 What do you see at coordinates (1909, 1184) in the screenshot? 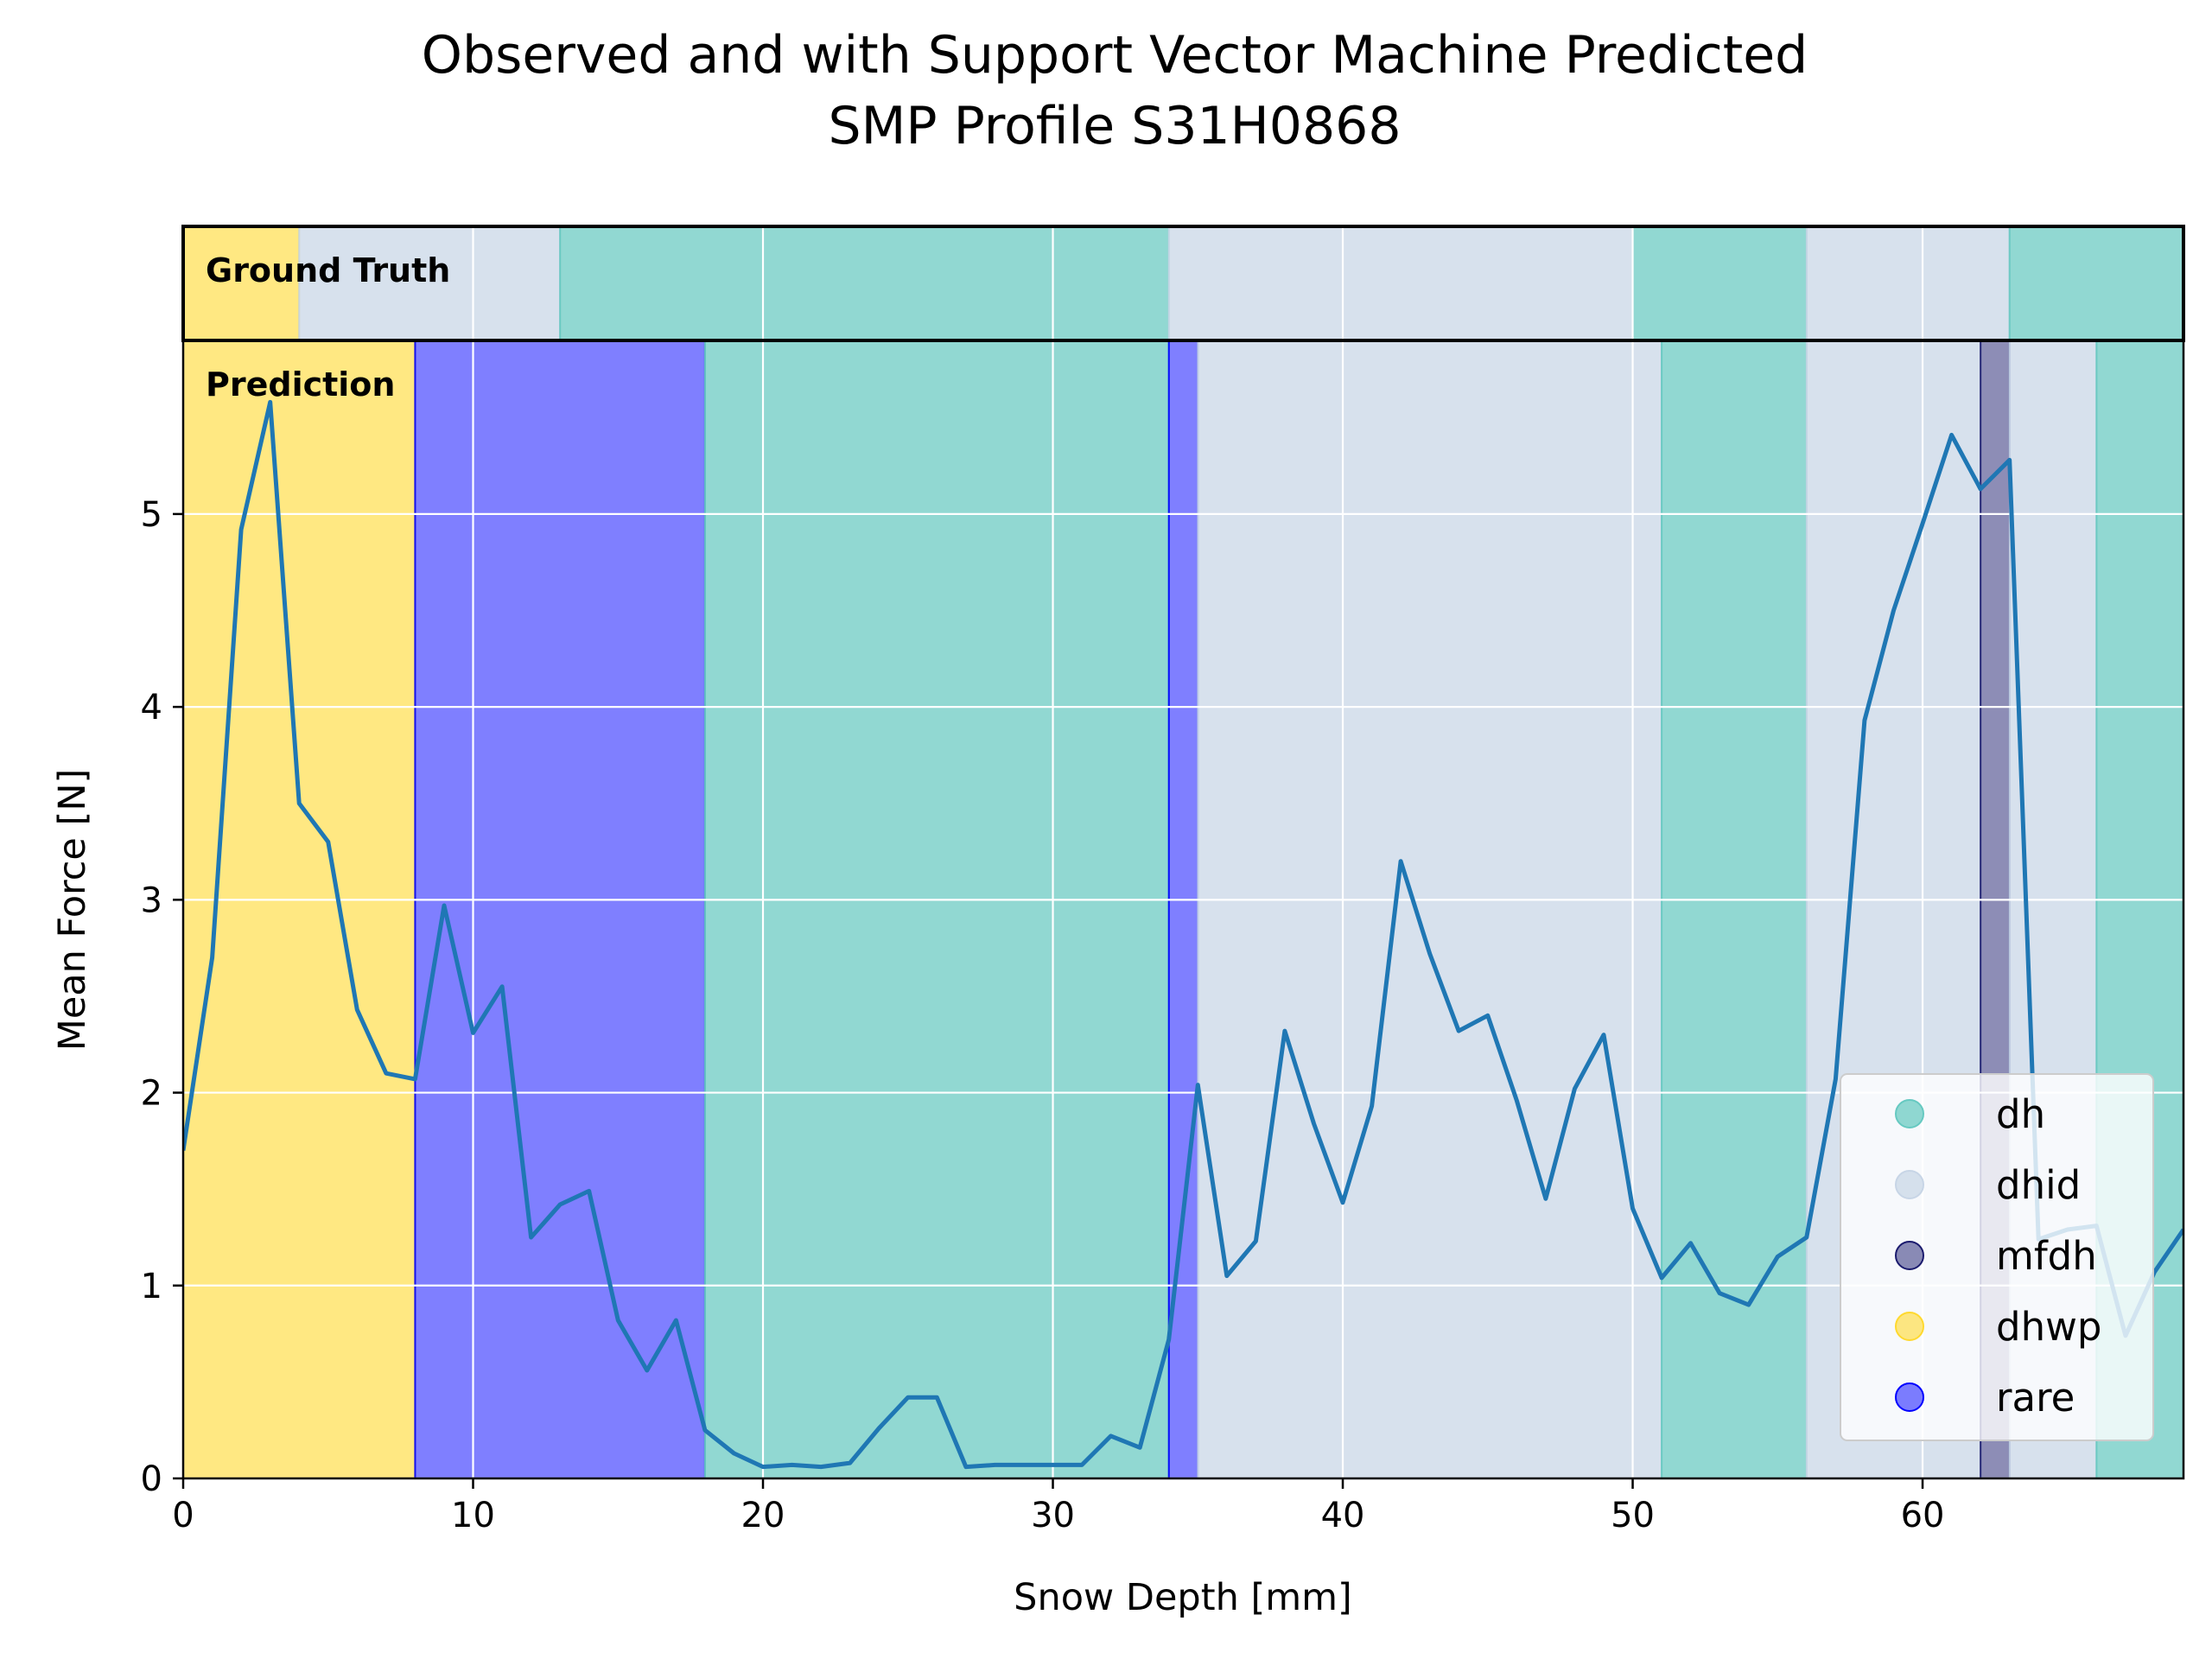
I see `legend-marker-dhid` at bounding box center [1909, 1184].